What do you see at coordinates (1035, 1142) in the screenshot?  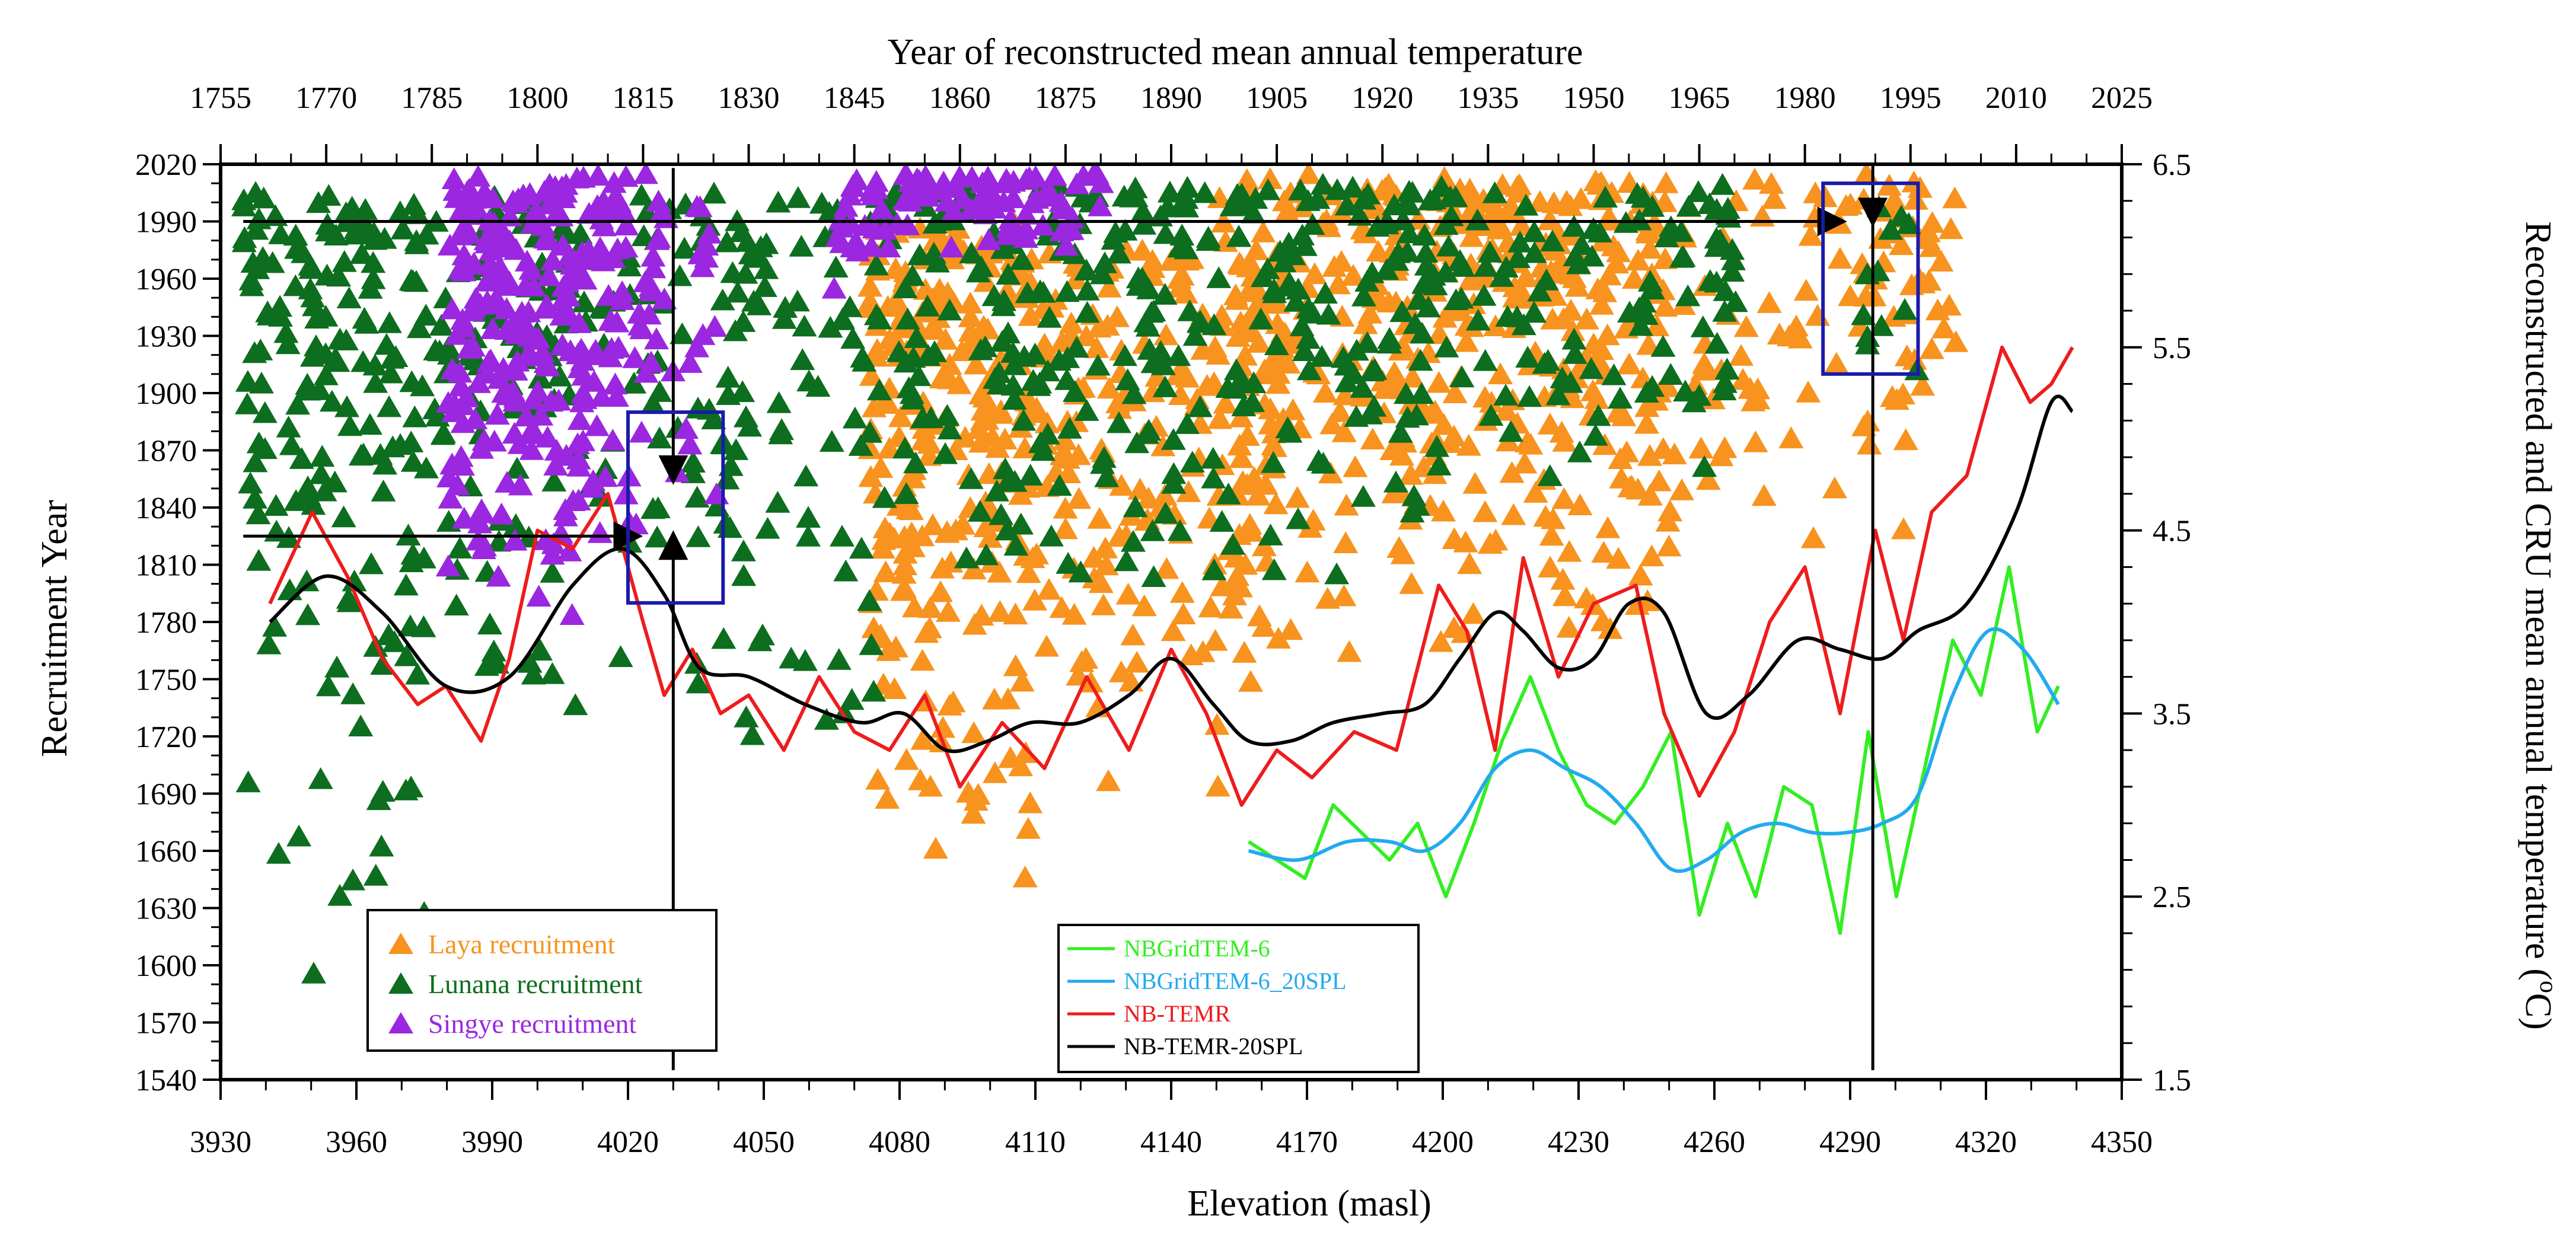 I see `bottom-tick-label: 4110` at bounding box center [1035, 1142].